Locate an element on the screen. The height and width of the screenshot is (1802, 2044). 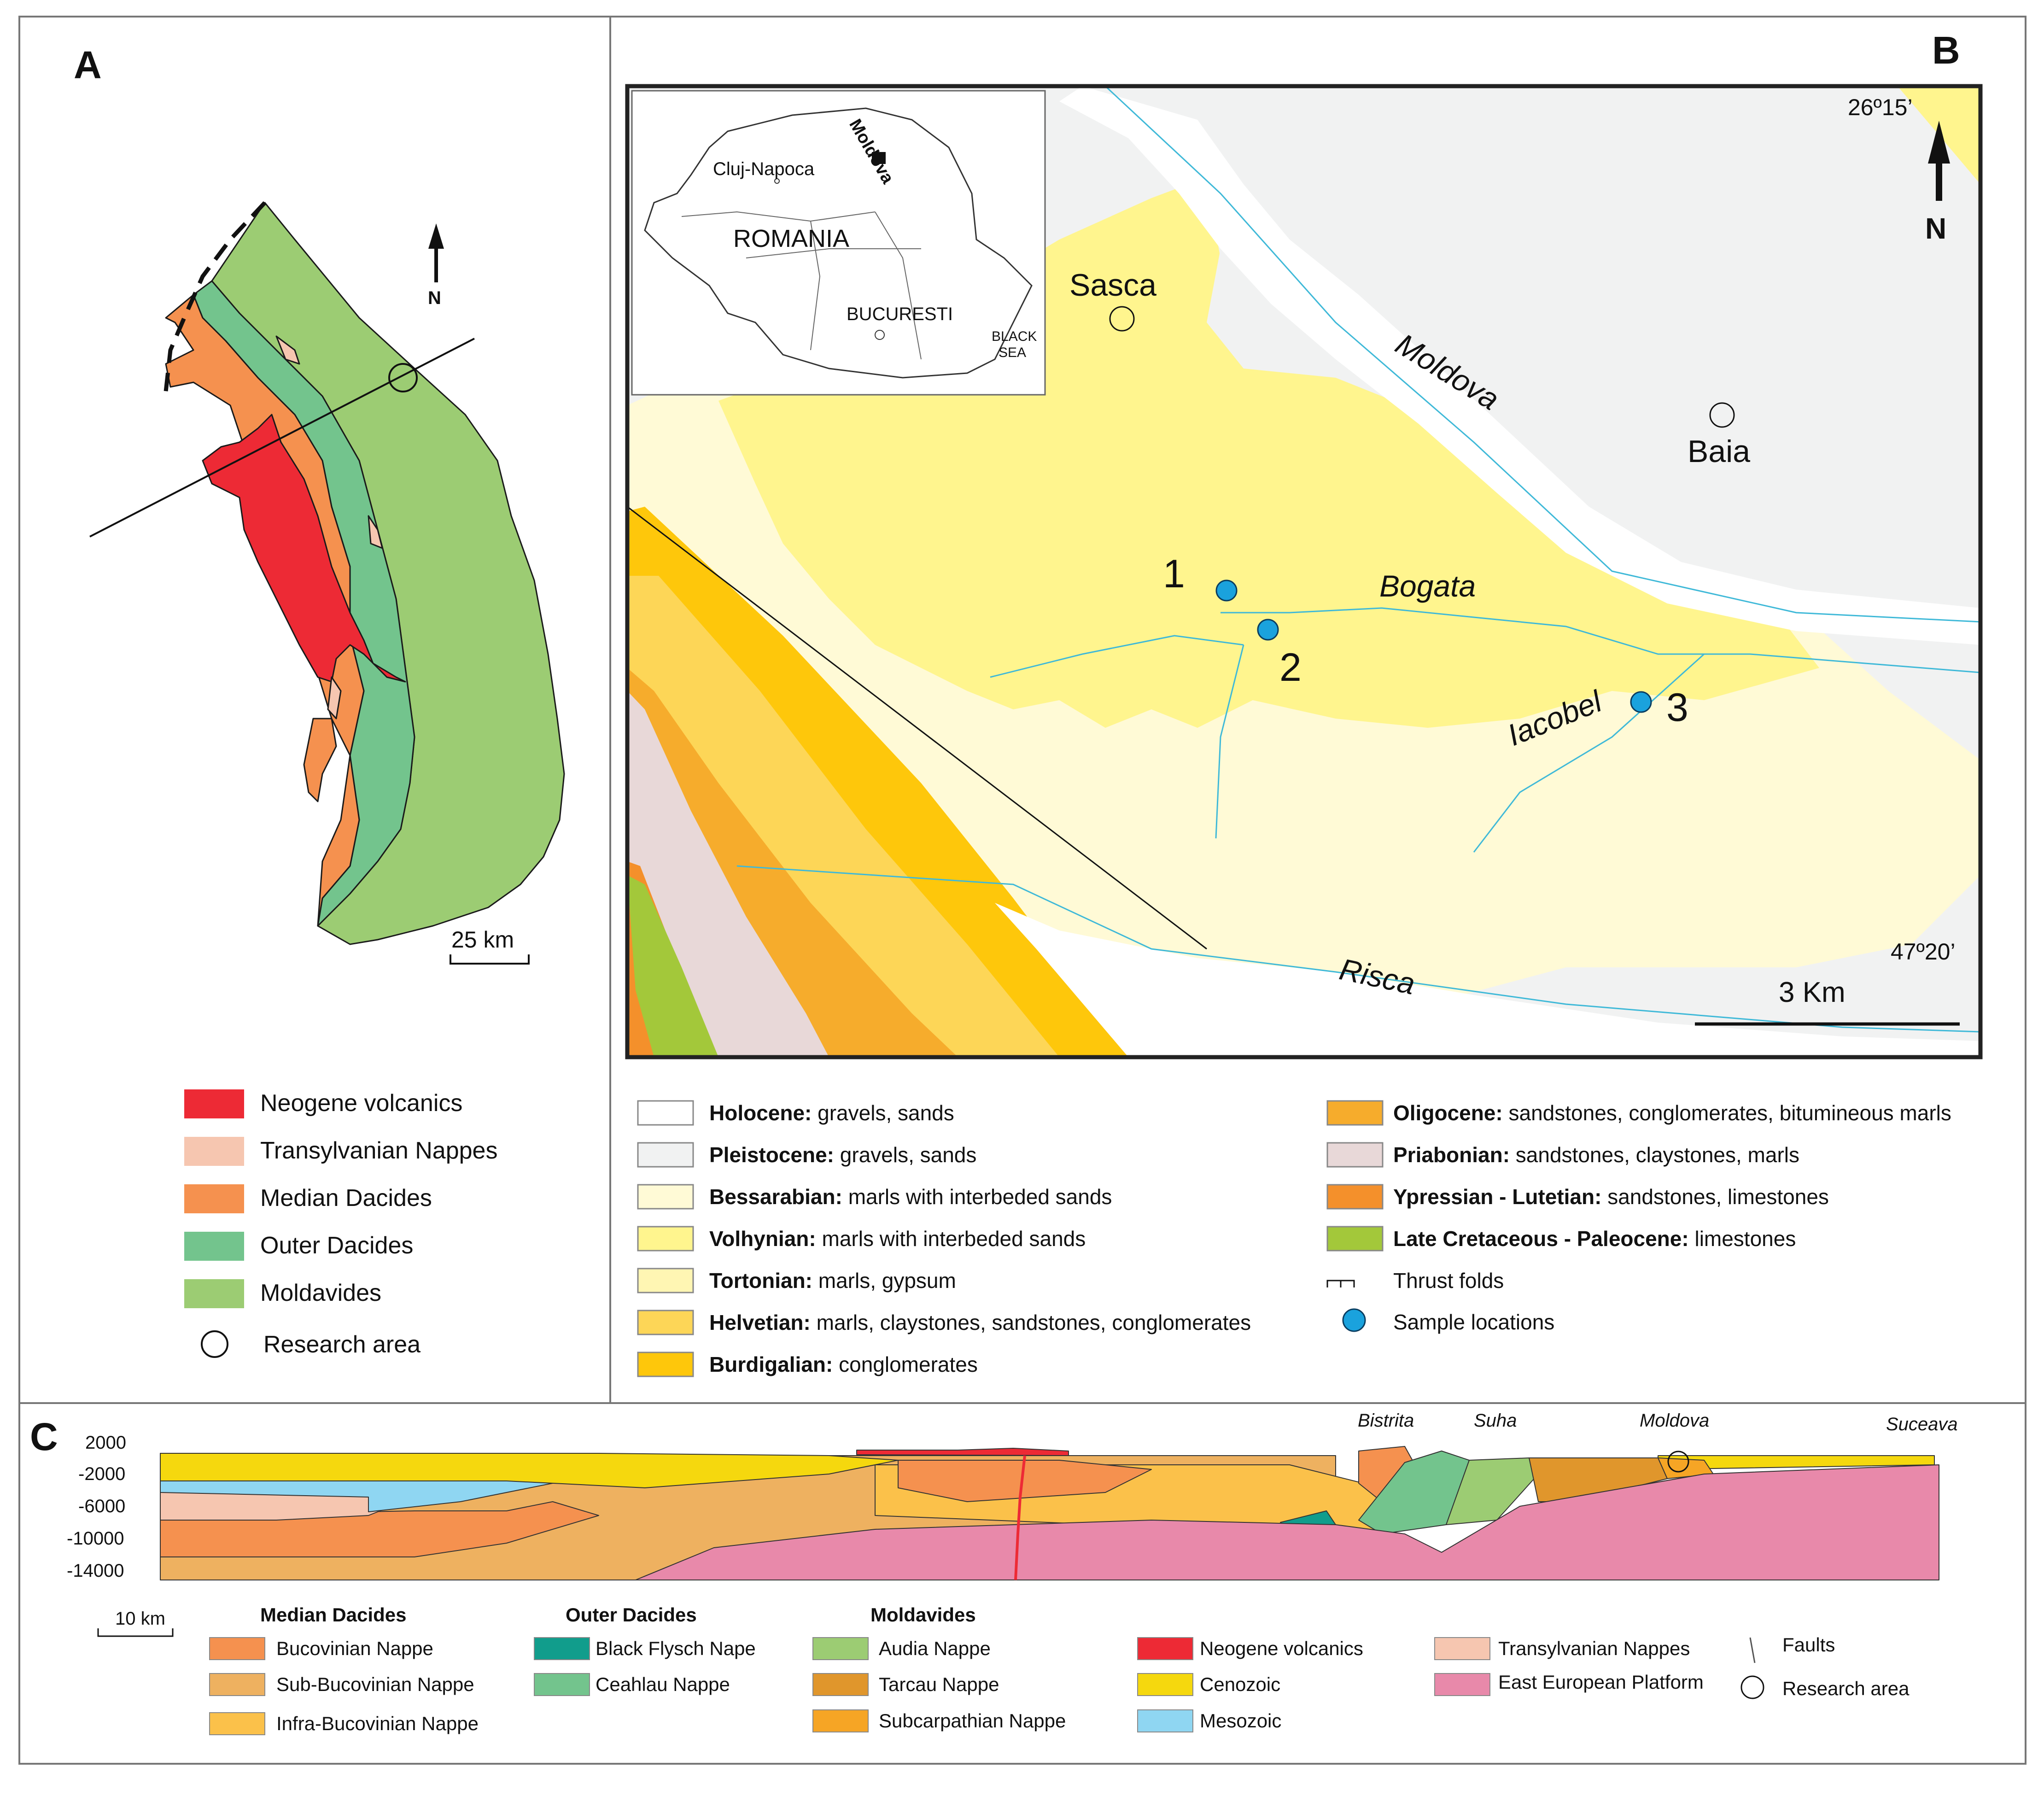
legend-a-label-1: Transylvanian Nappes is located at coordinates (378, 1151).